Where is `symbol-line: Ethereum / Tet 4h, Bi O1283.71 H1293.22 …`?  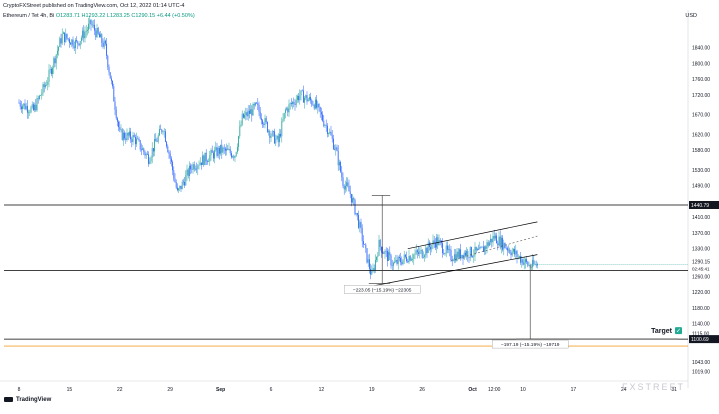 symbol-line: Ethereum / Tet 4h, Bi O1283.71 H1293.22 … is located at coordinates (99, 16).